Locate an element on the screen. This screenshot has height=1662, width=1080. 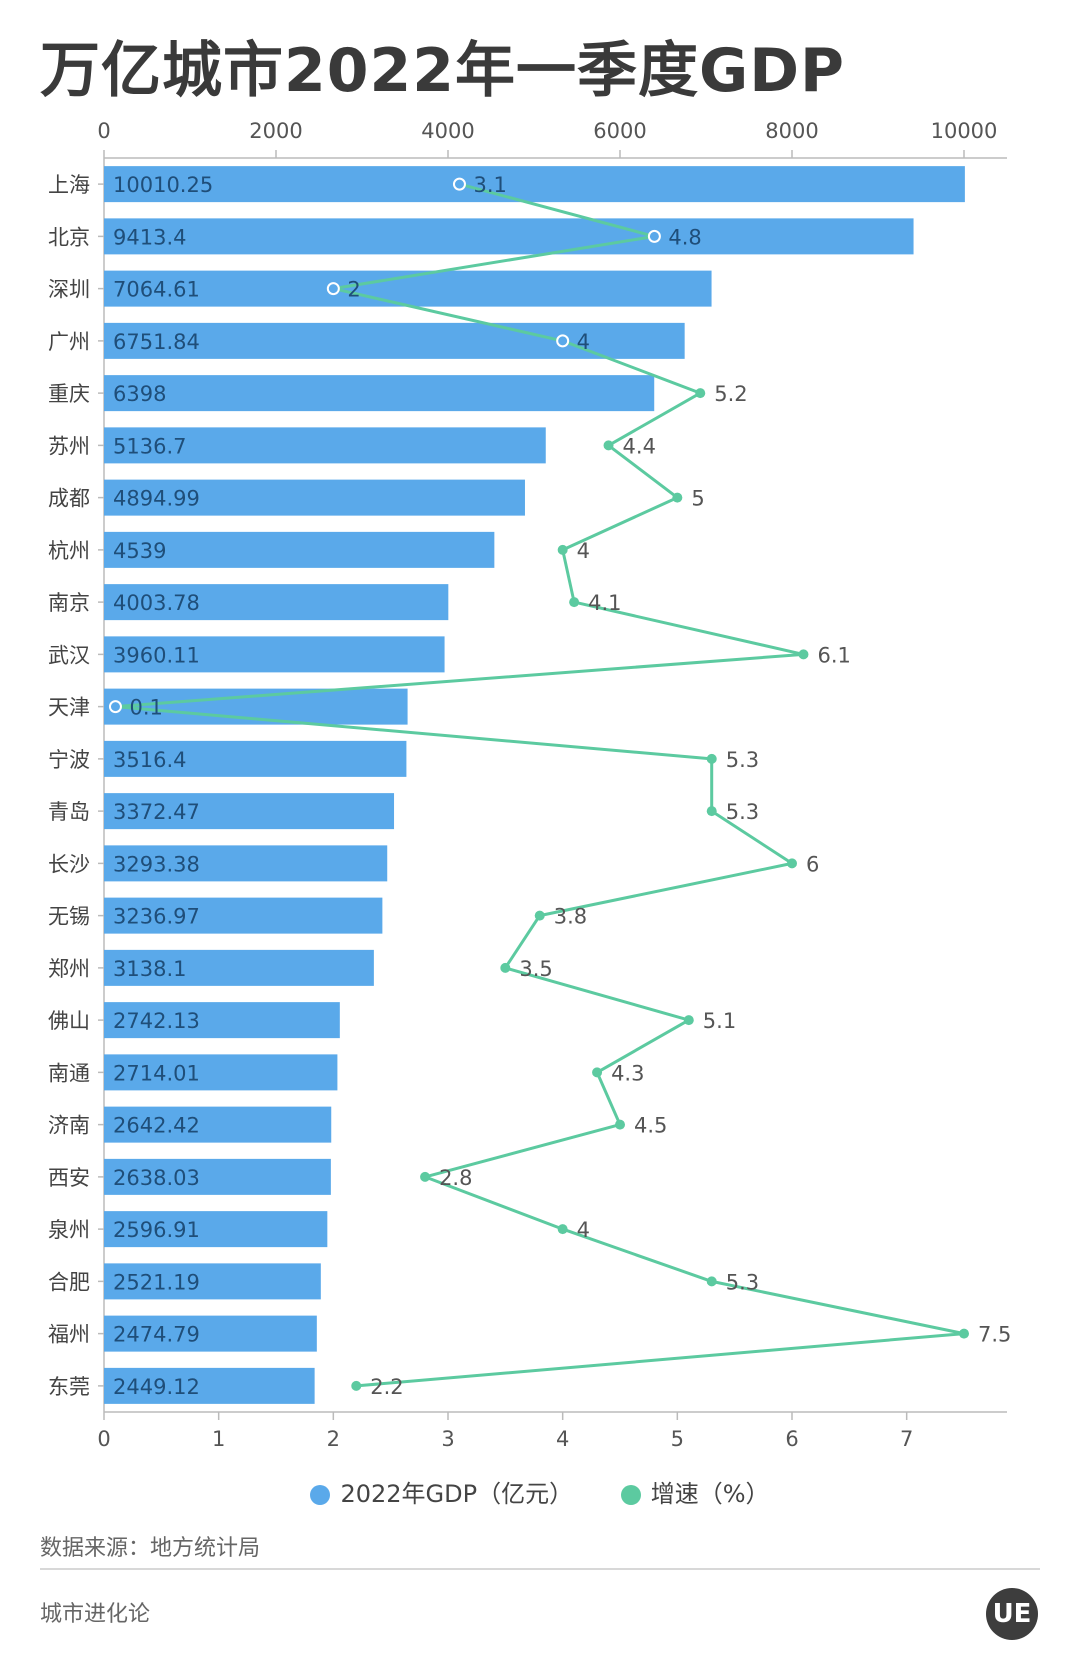
gdp-bar-label: 2714.01 is located at coordinates (156, 1073).